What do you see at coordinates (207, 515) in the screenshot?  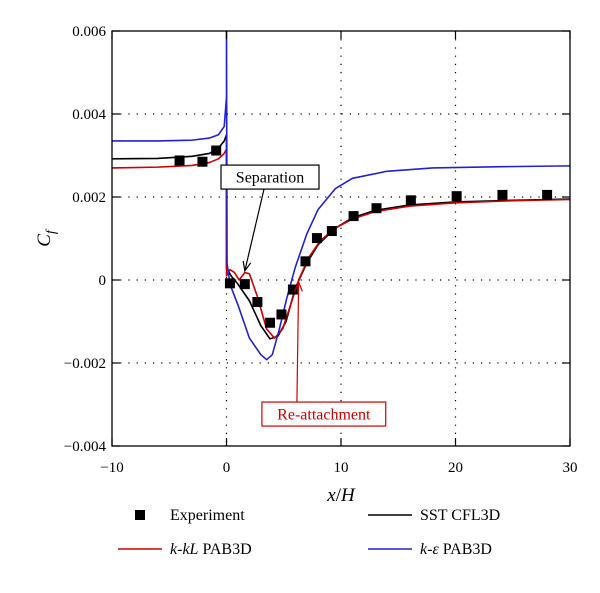 I see `legend-label: Experiment` at bounding box center [207, 515].